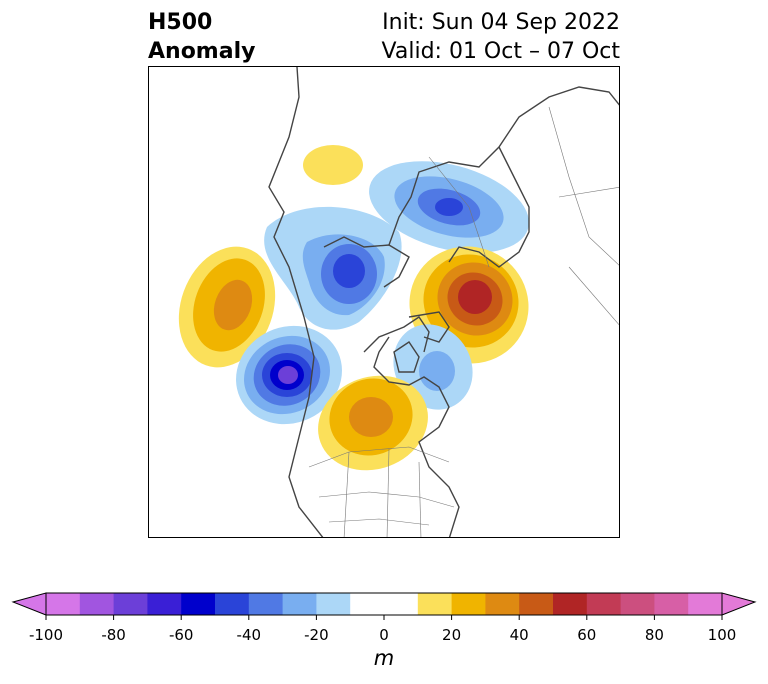 This screenshot has width=768, height=684. What do you see at coordinates (449, 207) in the screenshot?
I see `anomaly-neg-siberia` at bounding box center [449, 207].